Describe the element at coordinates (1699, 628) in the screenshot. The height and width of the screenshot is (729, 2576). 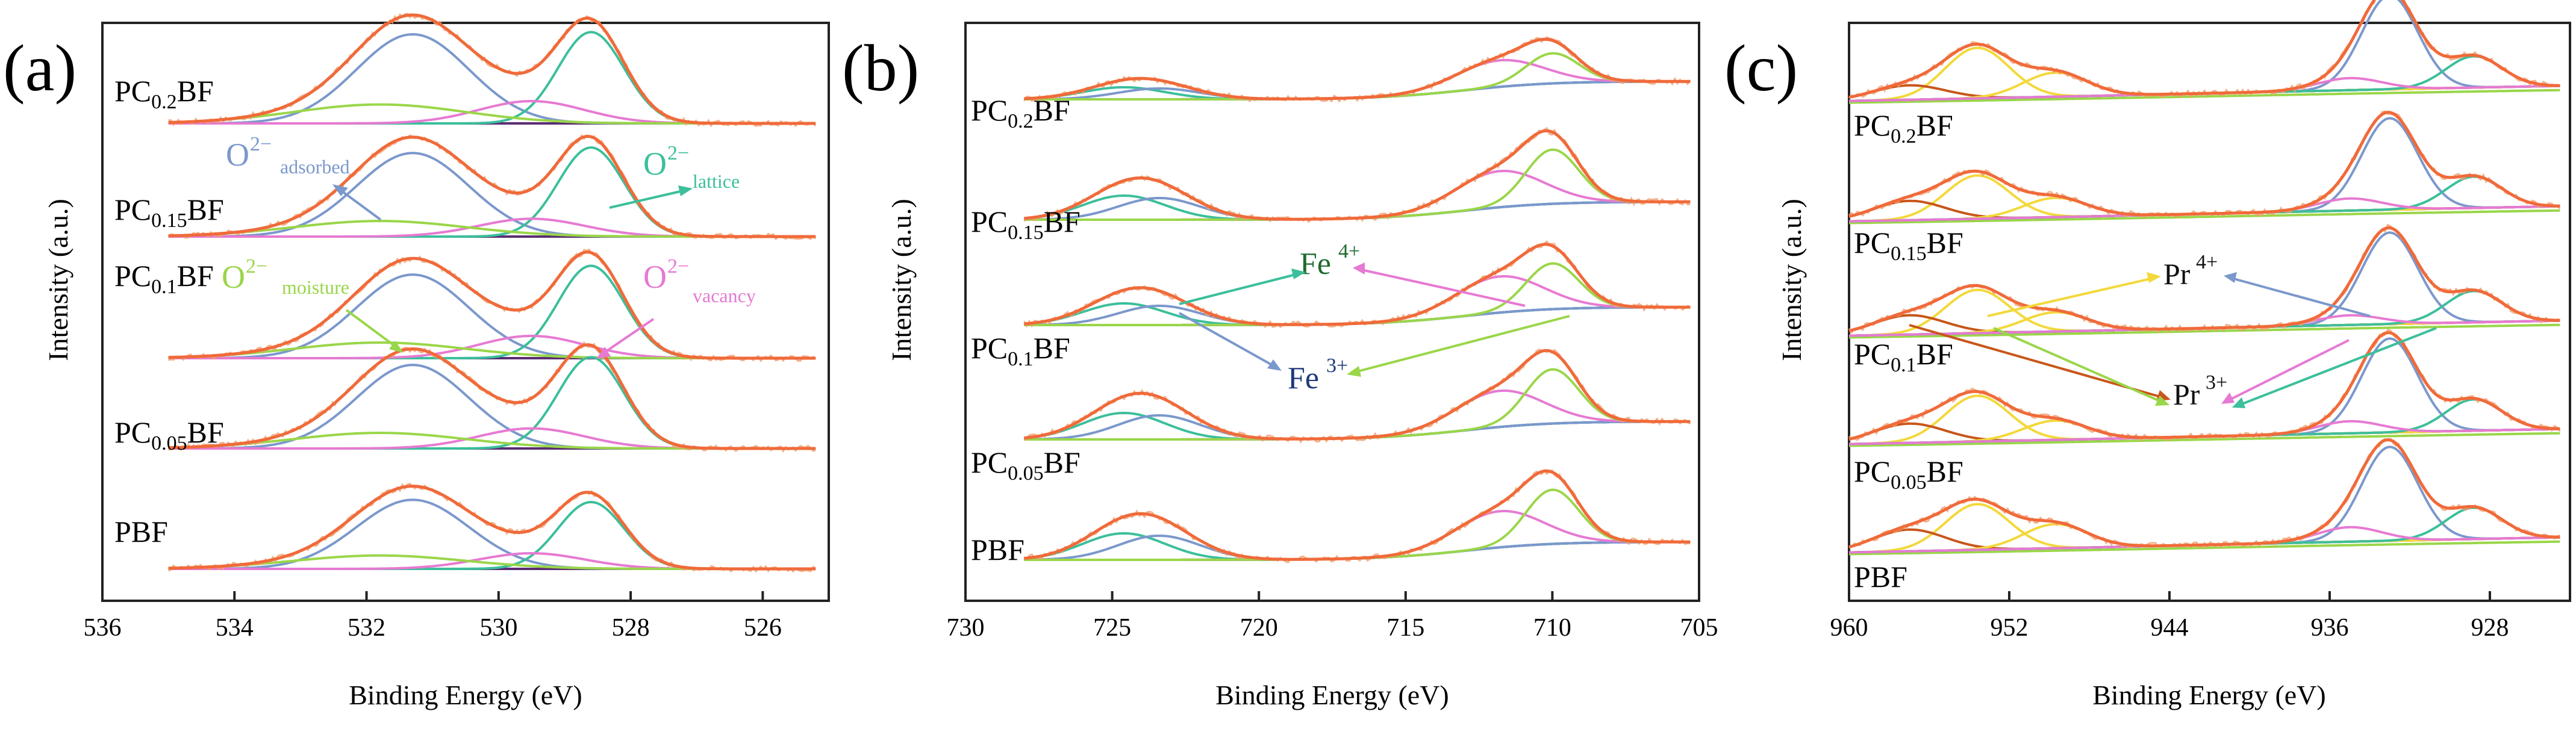
I see `x-tick-label: 705` at that location.